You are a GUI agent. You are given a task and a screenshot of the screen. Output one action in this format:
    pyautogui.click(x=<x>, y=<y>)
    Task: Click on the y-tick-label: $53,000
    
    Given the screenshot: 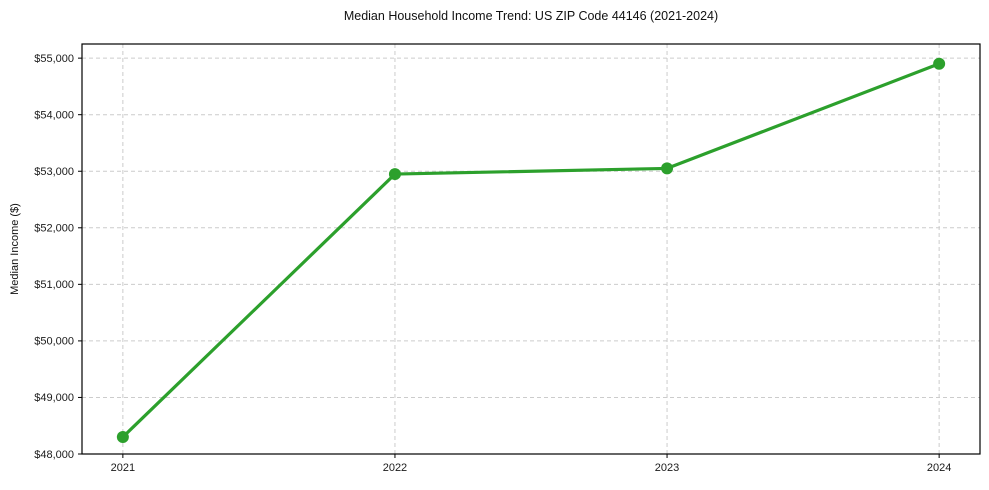 What is the action you would take?
    pyautogui.click(x=54, y=172)
    